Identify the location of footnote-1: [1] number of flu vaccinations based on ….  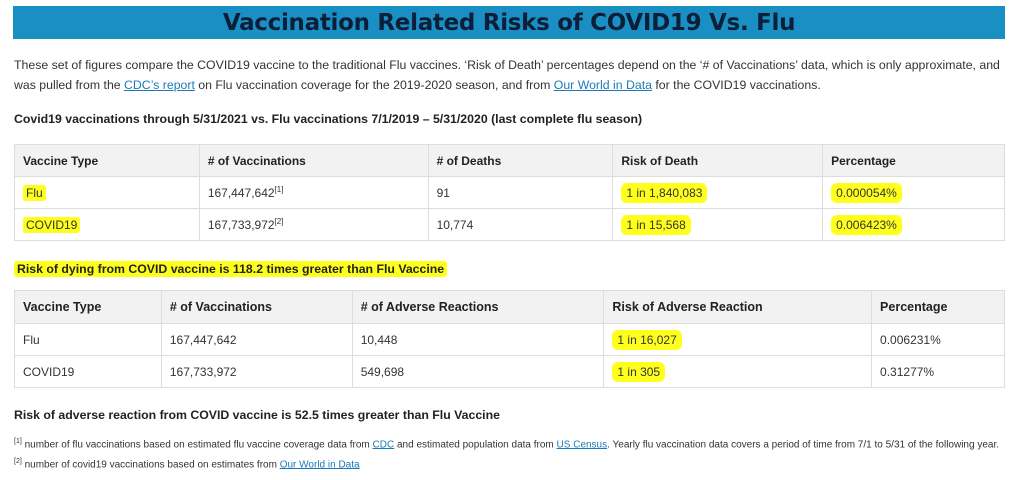
(506, 444).